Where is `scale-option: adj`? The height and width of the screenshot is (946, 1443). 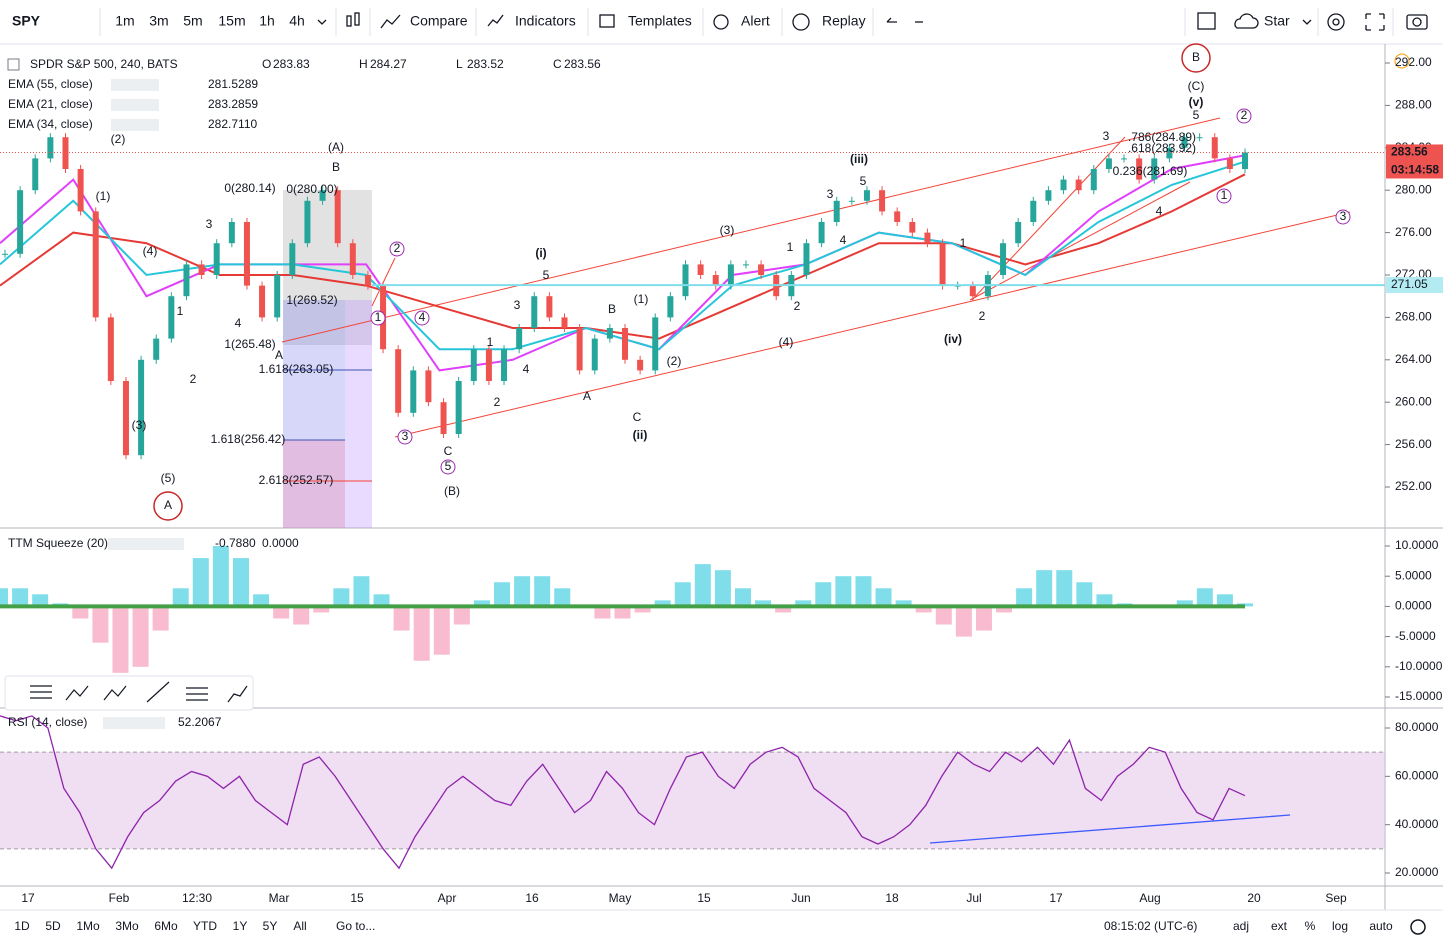 scale-option: adj is located at coordinates (1241, 926).